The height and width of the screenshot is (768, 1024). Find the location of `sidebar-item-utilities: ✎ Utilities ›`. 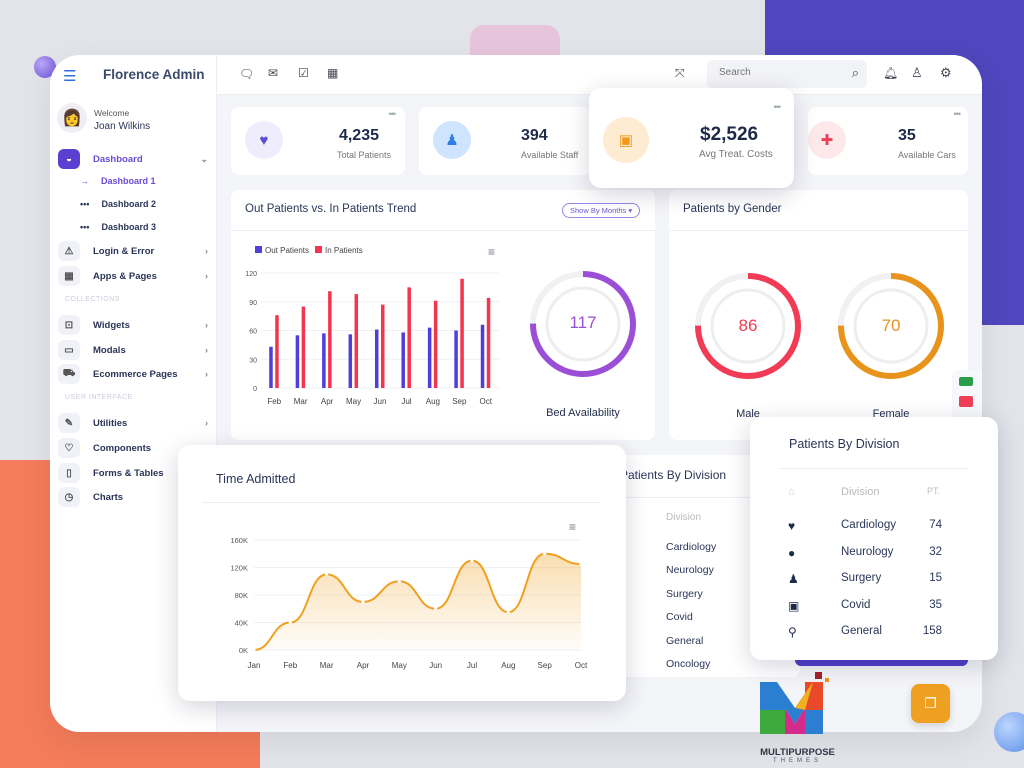

sidebar-item-utilities: ✎ Utilities › is located at coordinates (133, 423).